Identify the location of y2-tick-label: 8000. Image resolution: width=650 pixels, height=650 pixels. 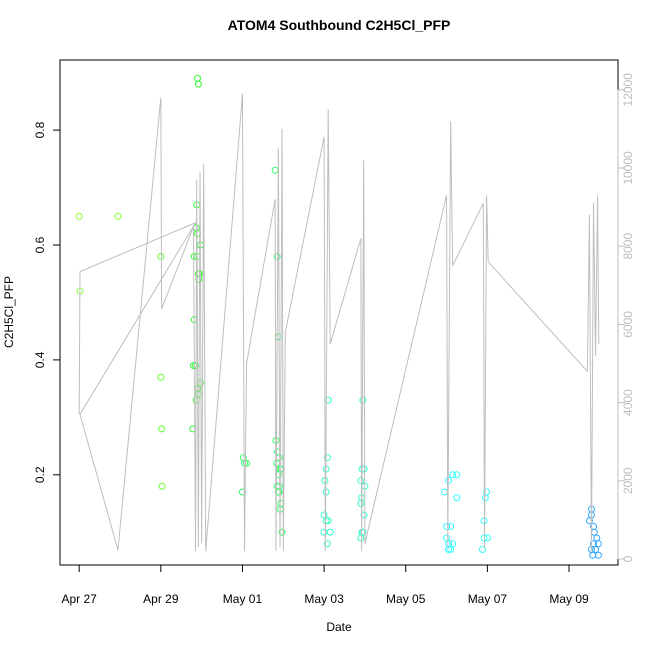
(628, 246).